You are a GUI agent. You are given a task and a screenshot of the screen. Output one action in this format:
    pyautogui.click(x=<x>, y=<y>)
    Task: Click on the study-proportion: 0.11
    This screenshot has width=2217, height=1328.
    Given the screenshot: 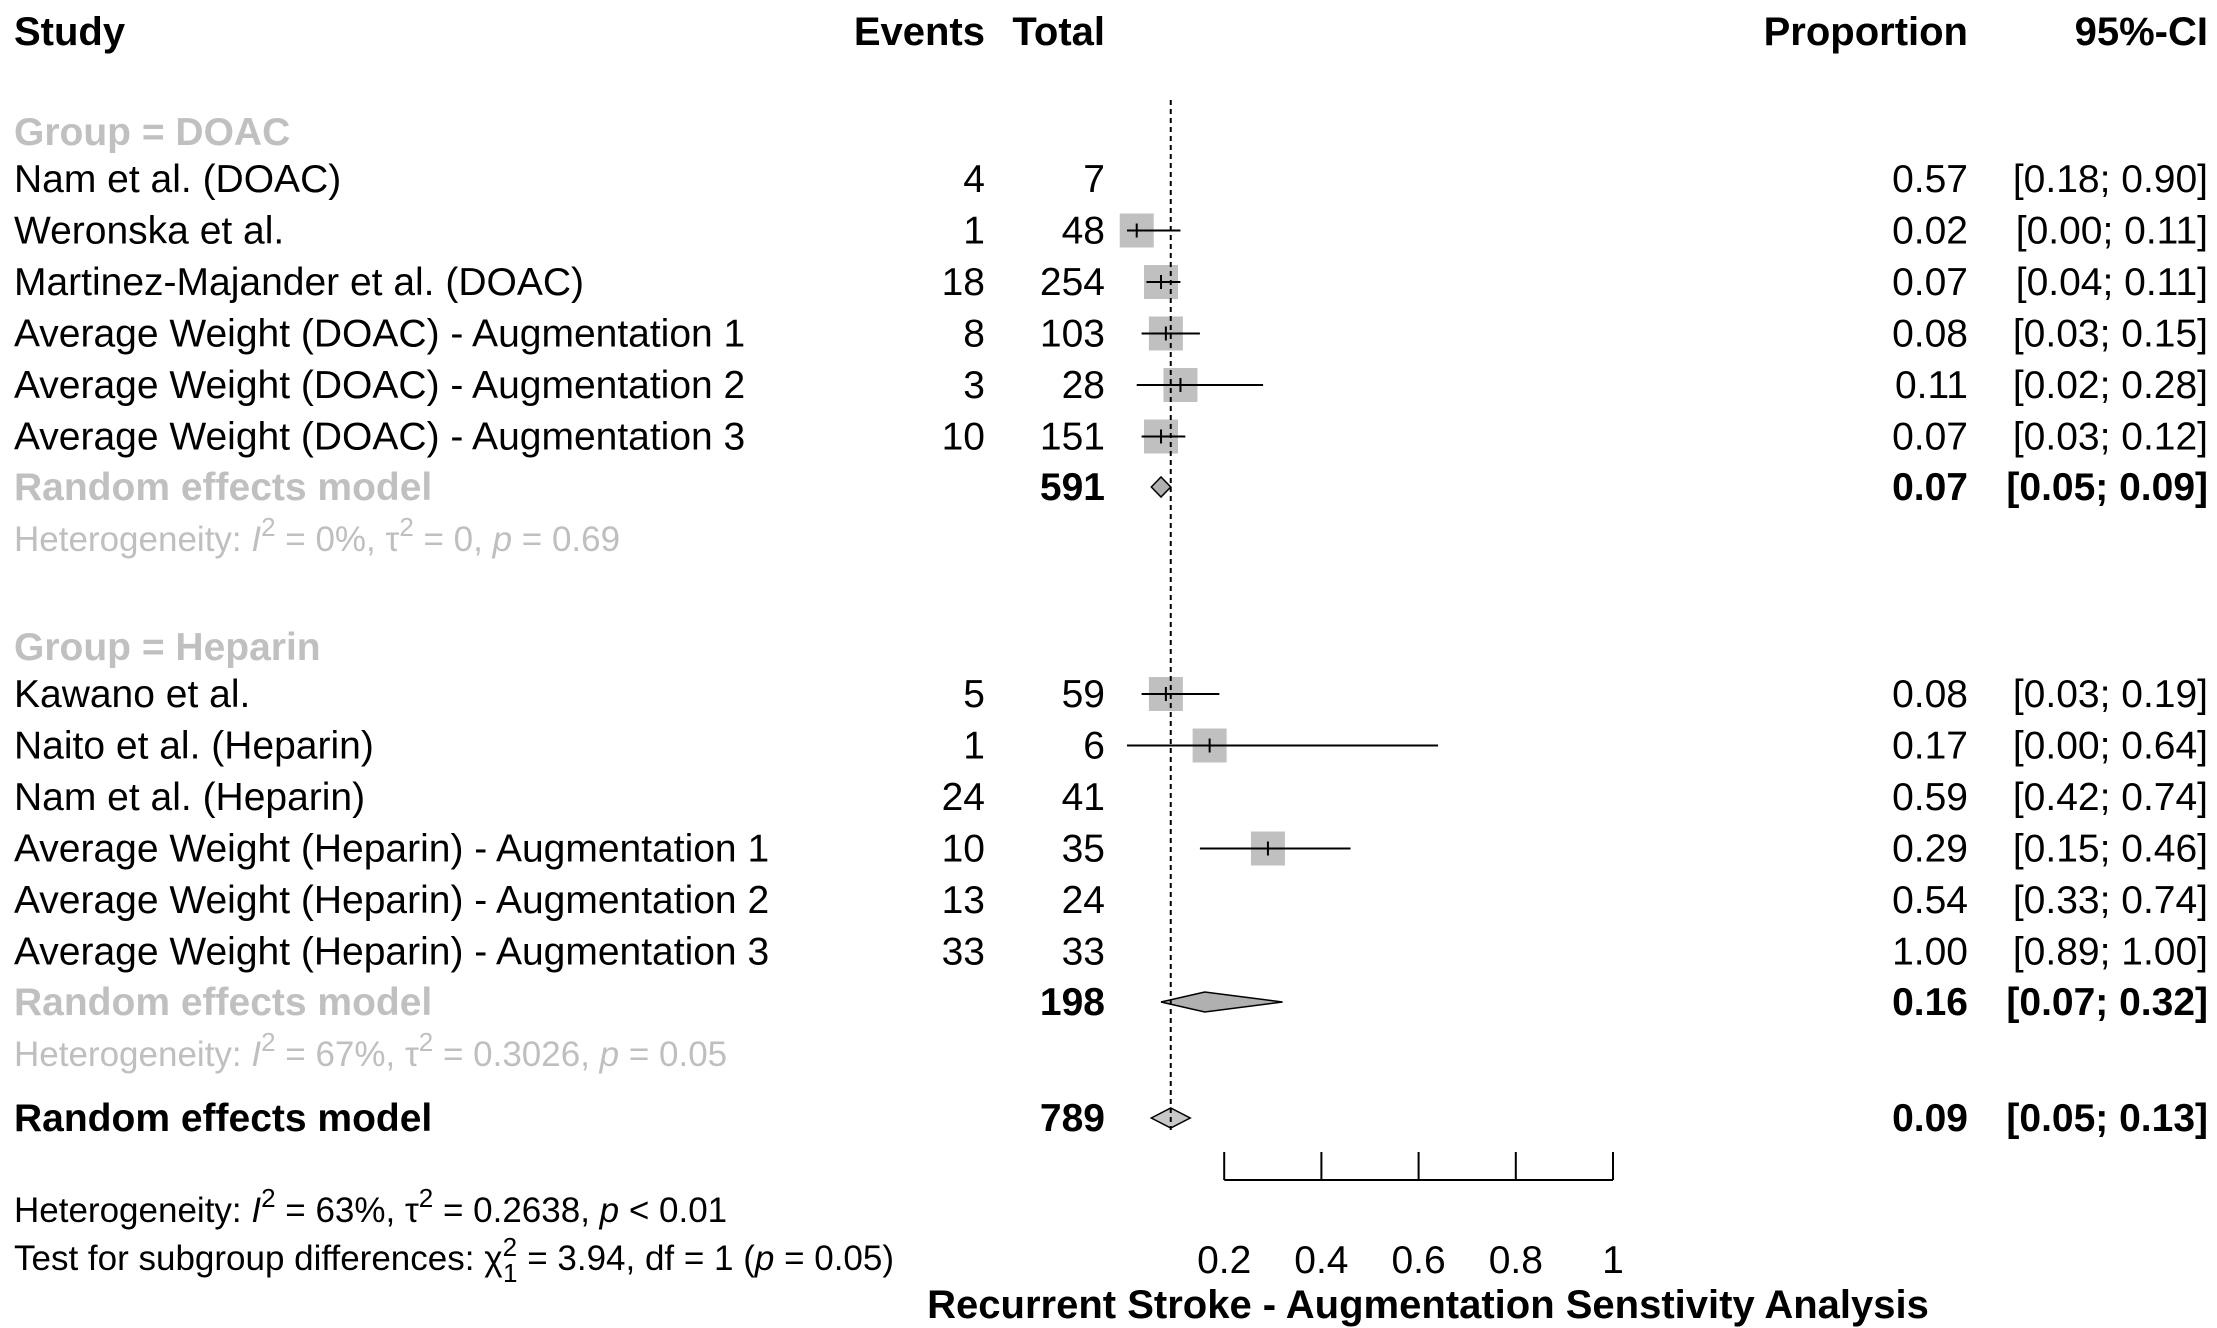 What is the action you would take?
    pyautogui.click(x=1931, y=385)
    